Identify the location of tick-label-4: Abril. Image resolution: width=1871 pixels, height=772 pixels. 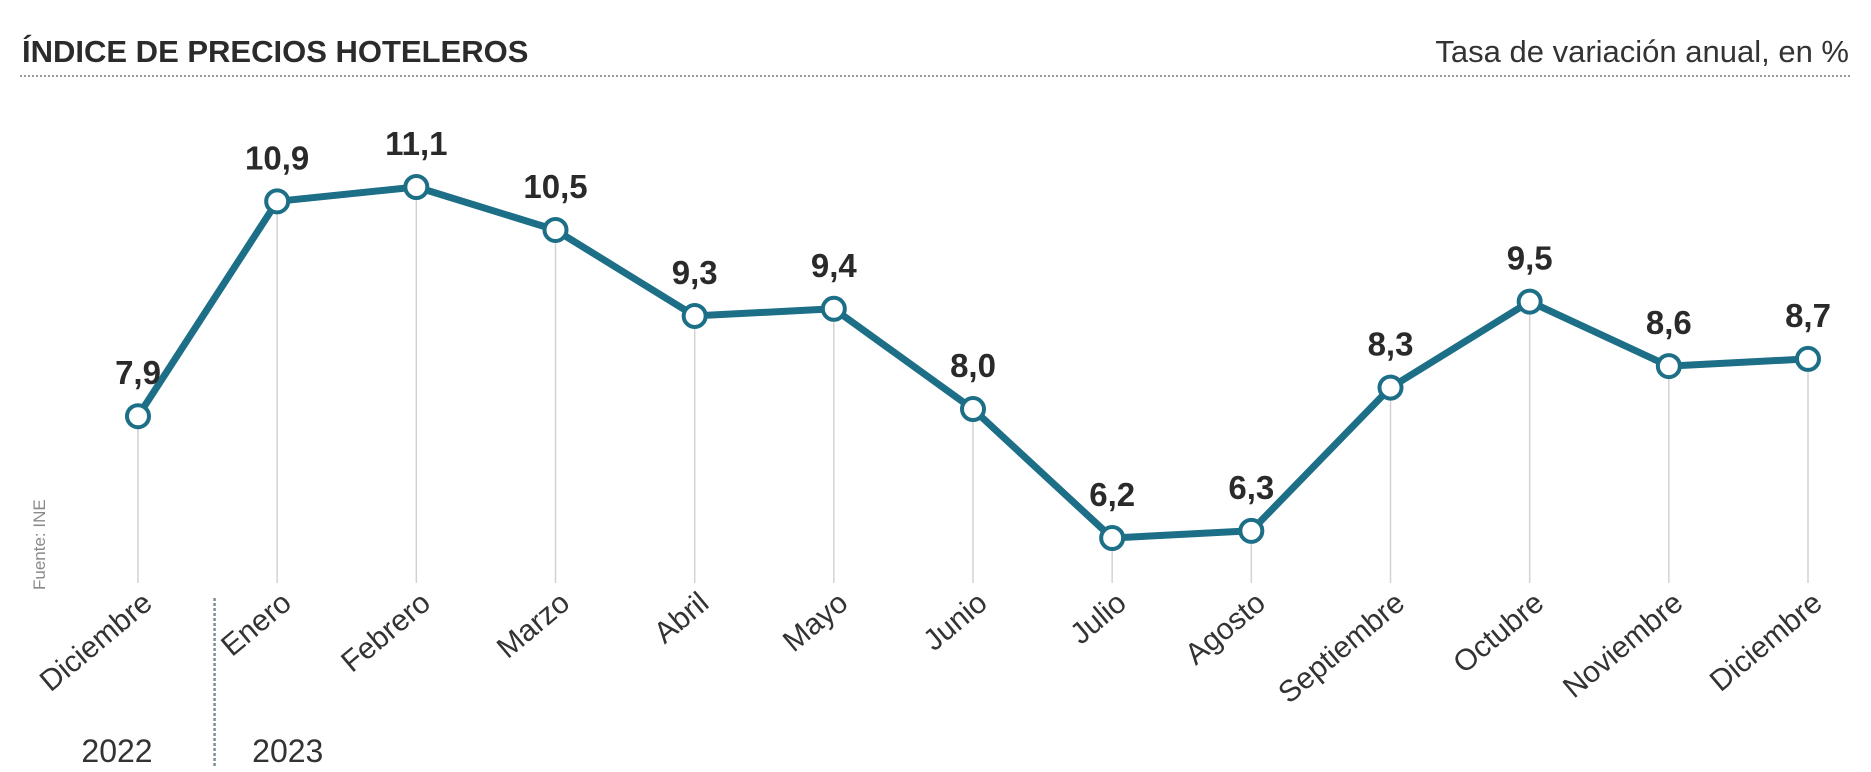
(681, 618).